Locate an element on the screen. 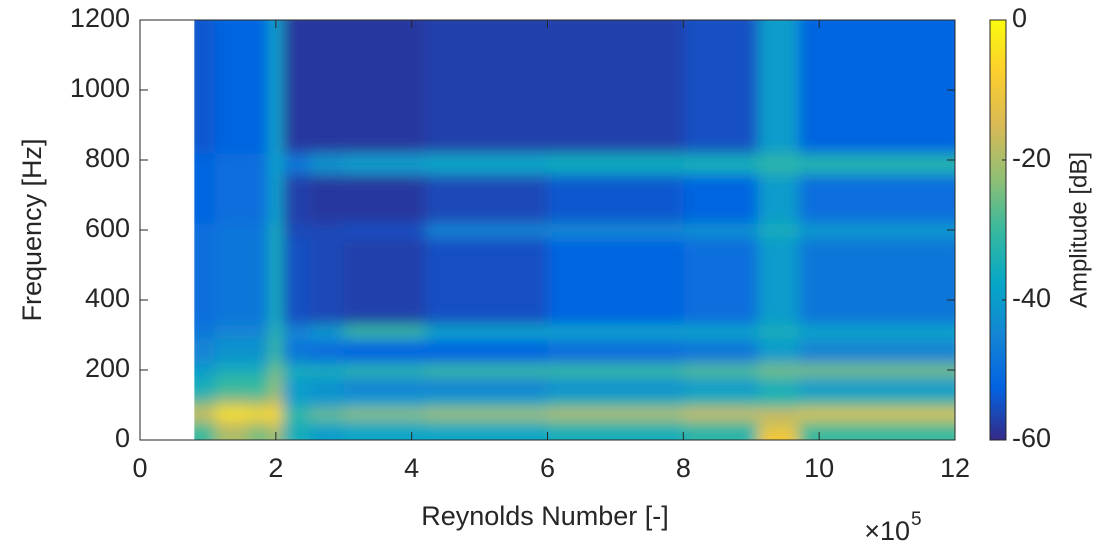 The image size is (1102, 550). x-tick-label: 2 is located at coordinates (275, 468).